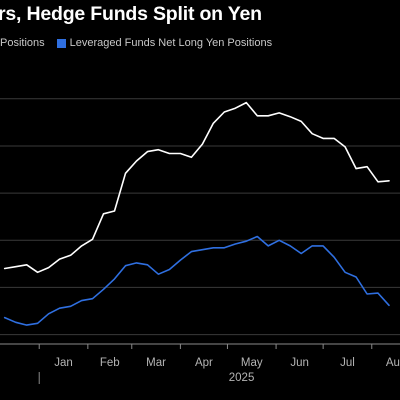 Image resolution: width=400 pixels, height=400 pixels. What do you see at coordinates (299, 363) in the screenshot?
I see `x-tick-label-5: Jun` at bounding box center [299, 363].